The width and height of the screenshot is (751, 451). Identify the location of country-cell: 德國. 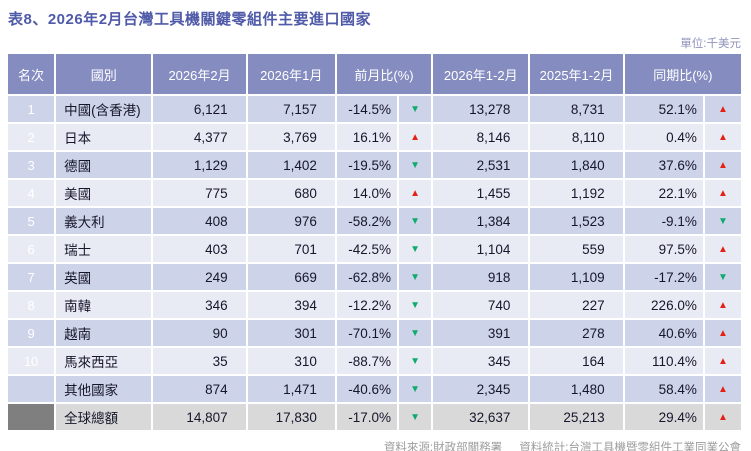
(104, 165).